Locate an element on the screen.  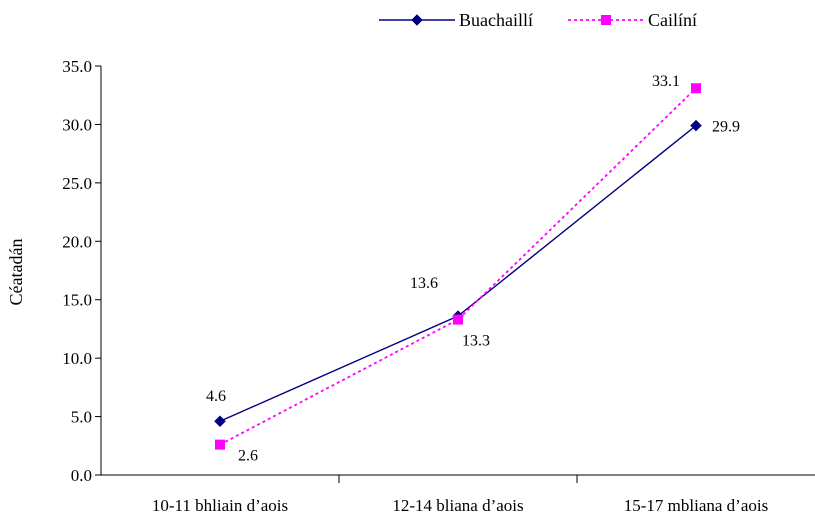
data-label: 13.6 is located at coordinates (424, 283).